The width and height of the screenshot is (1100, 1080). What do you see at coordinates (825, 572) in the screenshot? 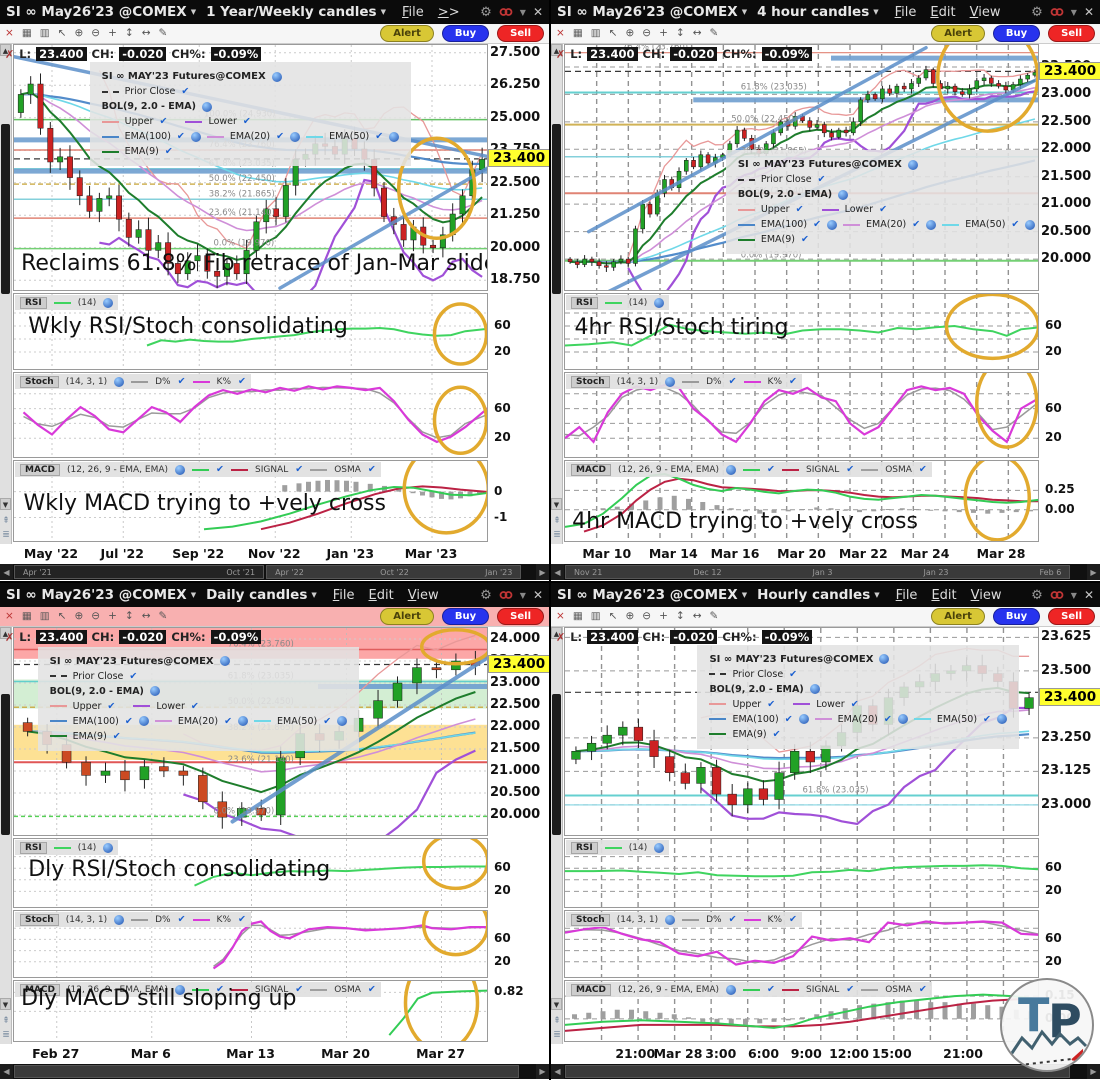
I see `time-scrollbar: ◀ Nov 21 Dec 12 Jan 3 Jan 23 Feb 6 ▶` at bounding box center [825, 572].